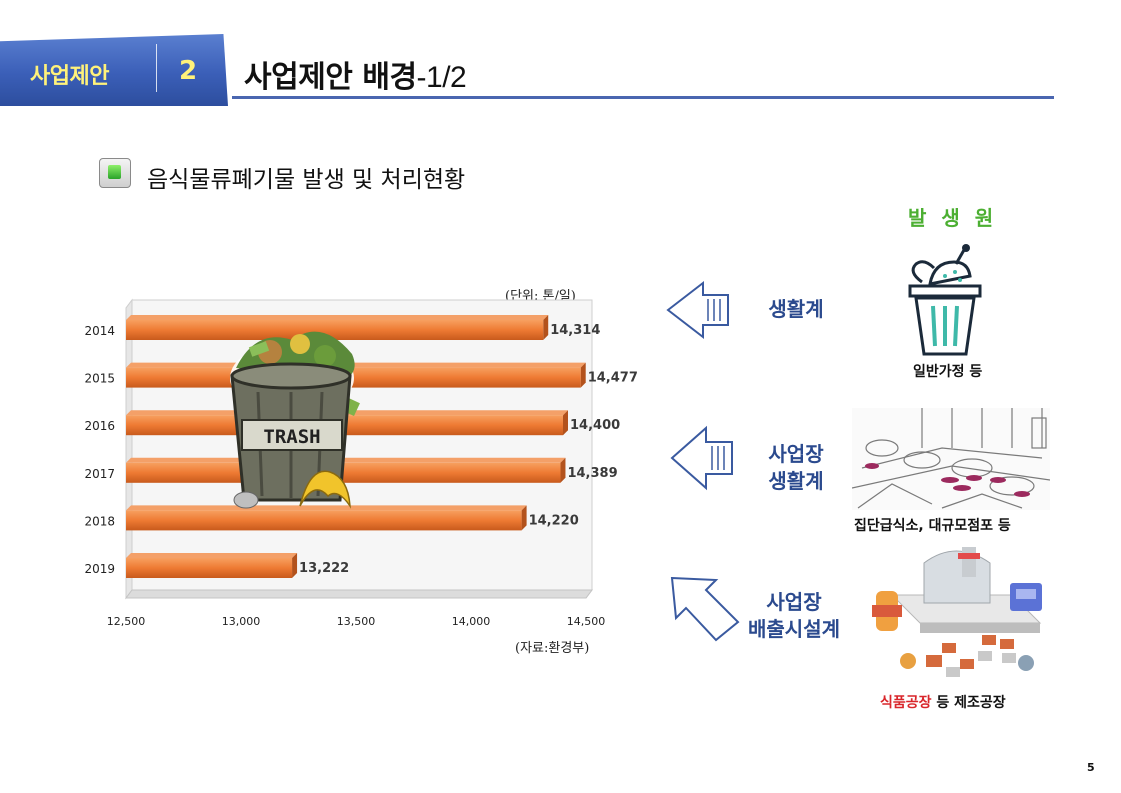 The height and width of the screenshot is (793, 1121). Describe the element at coordinates (595, 425) in the screenshot. I see `bar-value-label: 14,400` at that location.